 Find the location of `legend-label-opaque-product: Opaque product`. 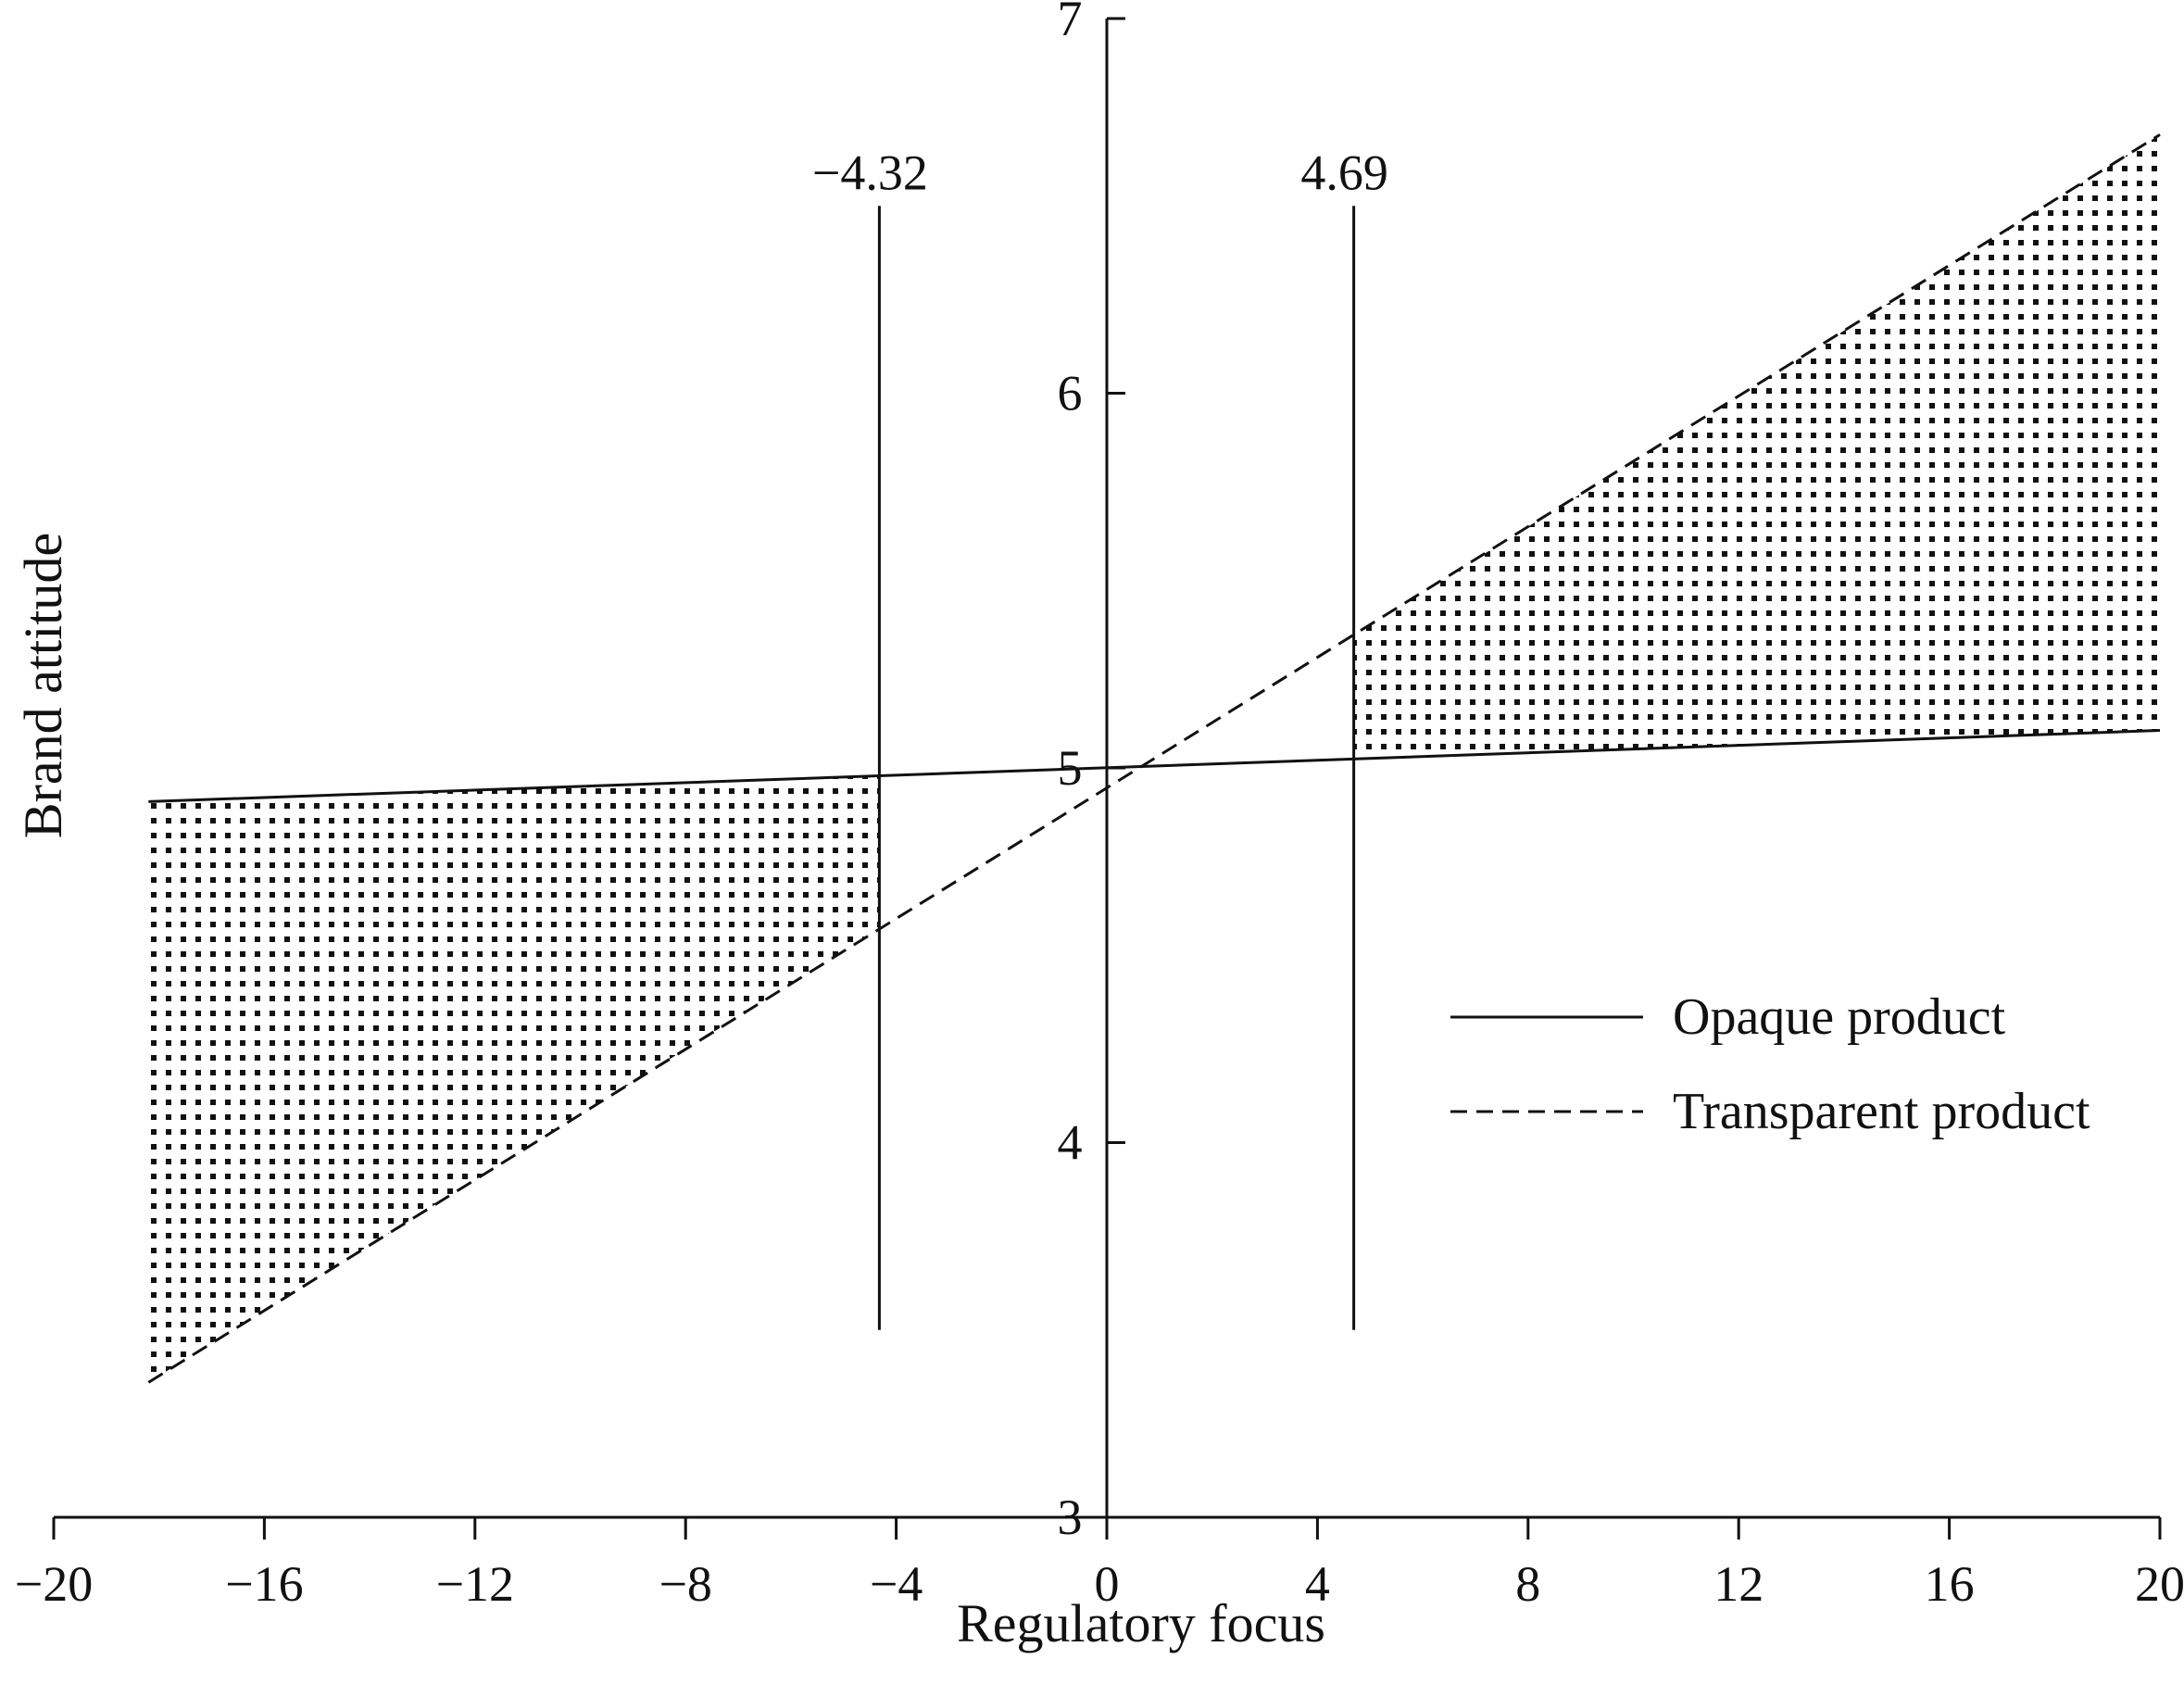

legend-label-opaque-product: Opaque product is located at coordinates (1839, 1017).